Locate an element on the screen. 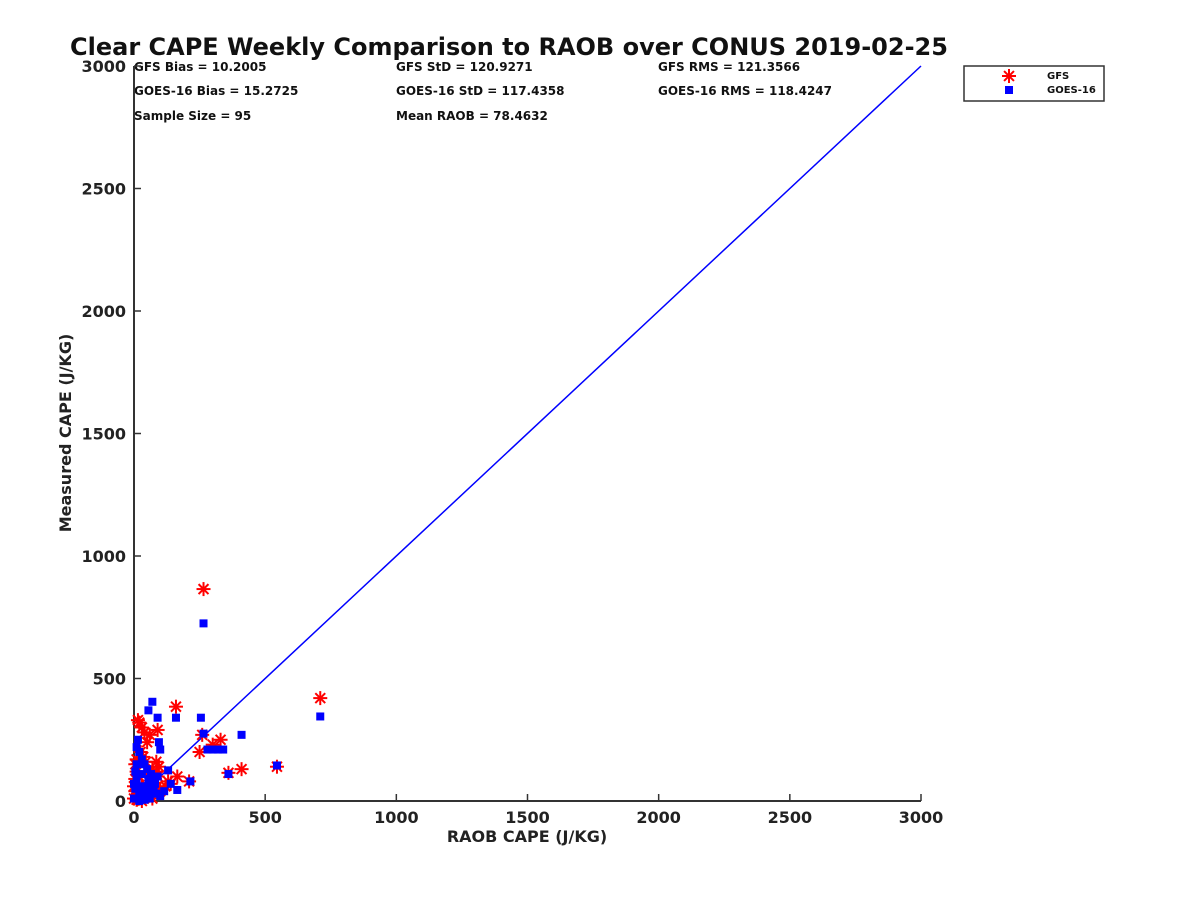  y-tick-label: 3000 is located at coordinates (103, 66).